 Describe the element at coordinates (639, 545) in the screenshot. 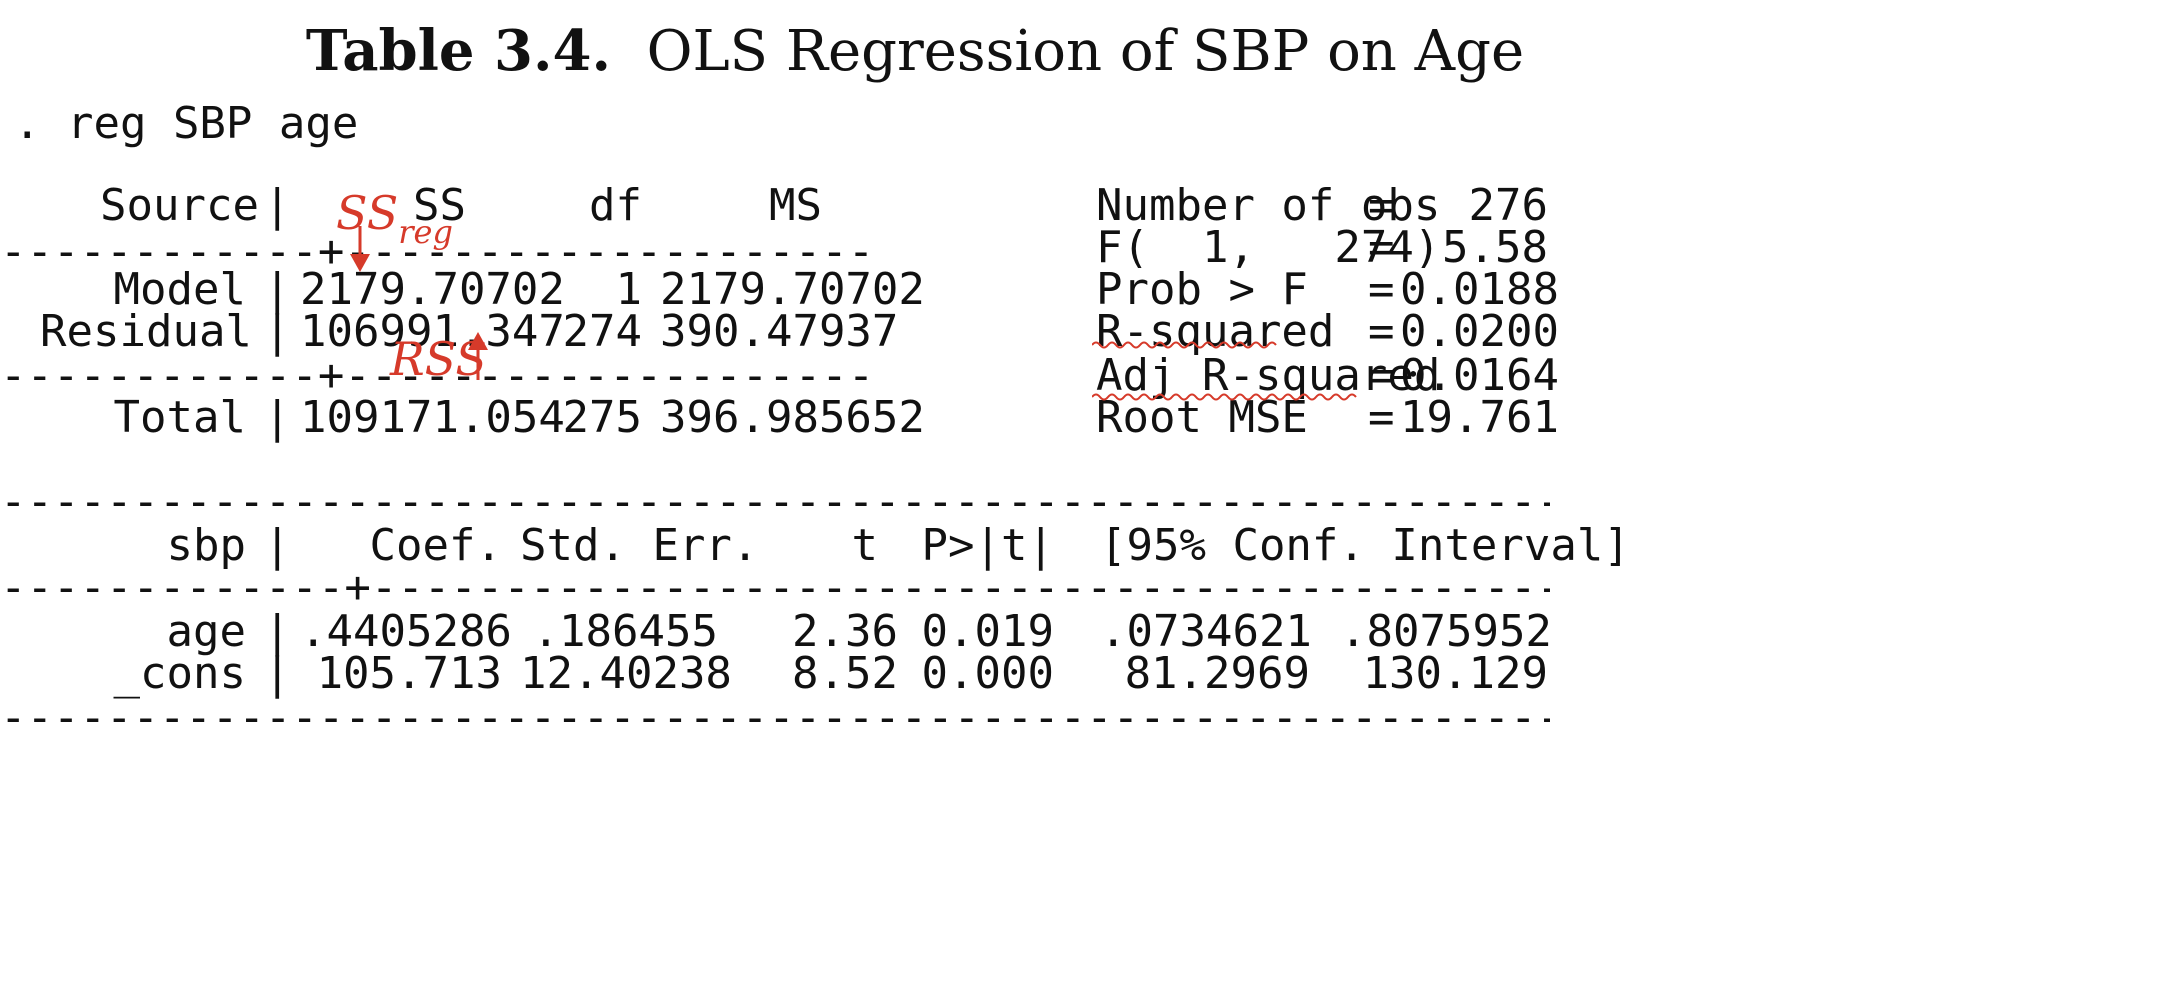

I see `coef-header-se: Std. Err.` at that location.